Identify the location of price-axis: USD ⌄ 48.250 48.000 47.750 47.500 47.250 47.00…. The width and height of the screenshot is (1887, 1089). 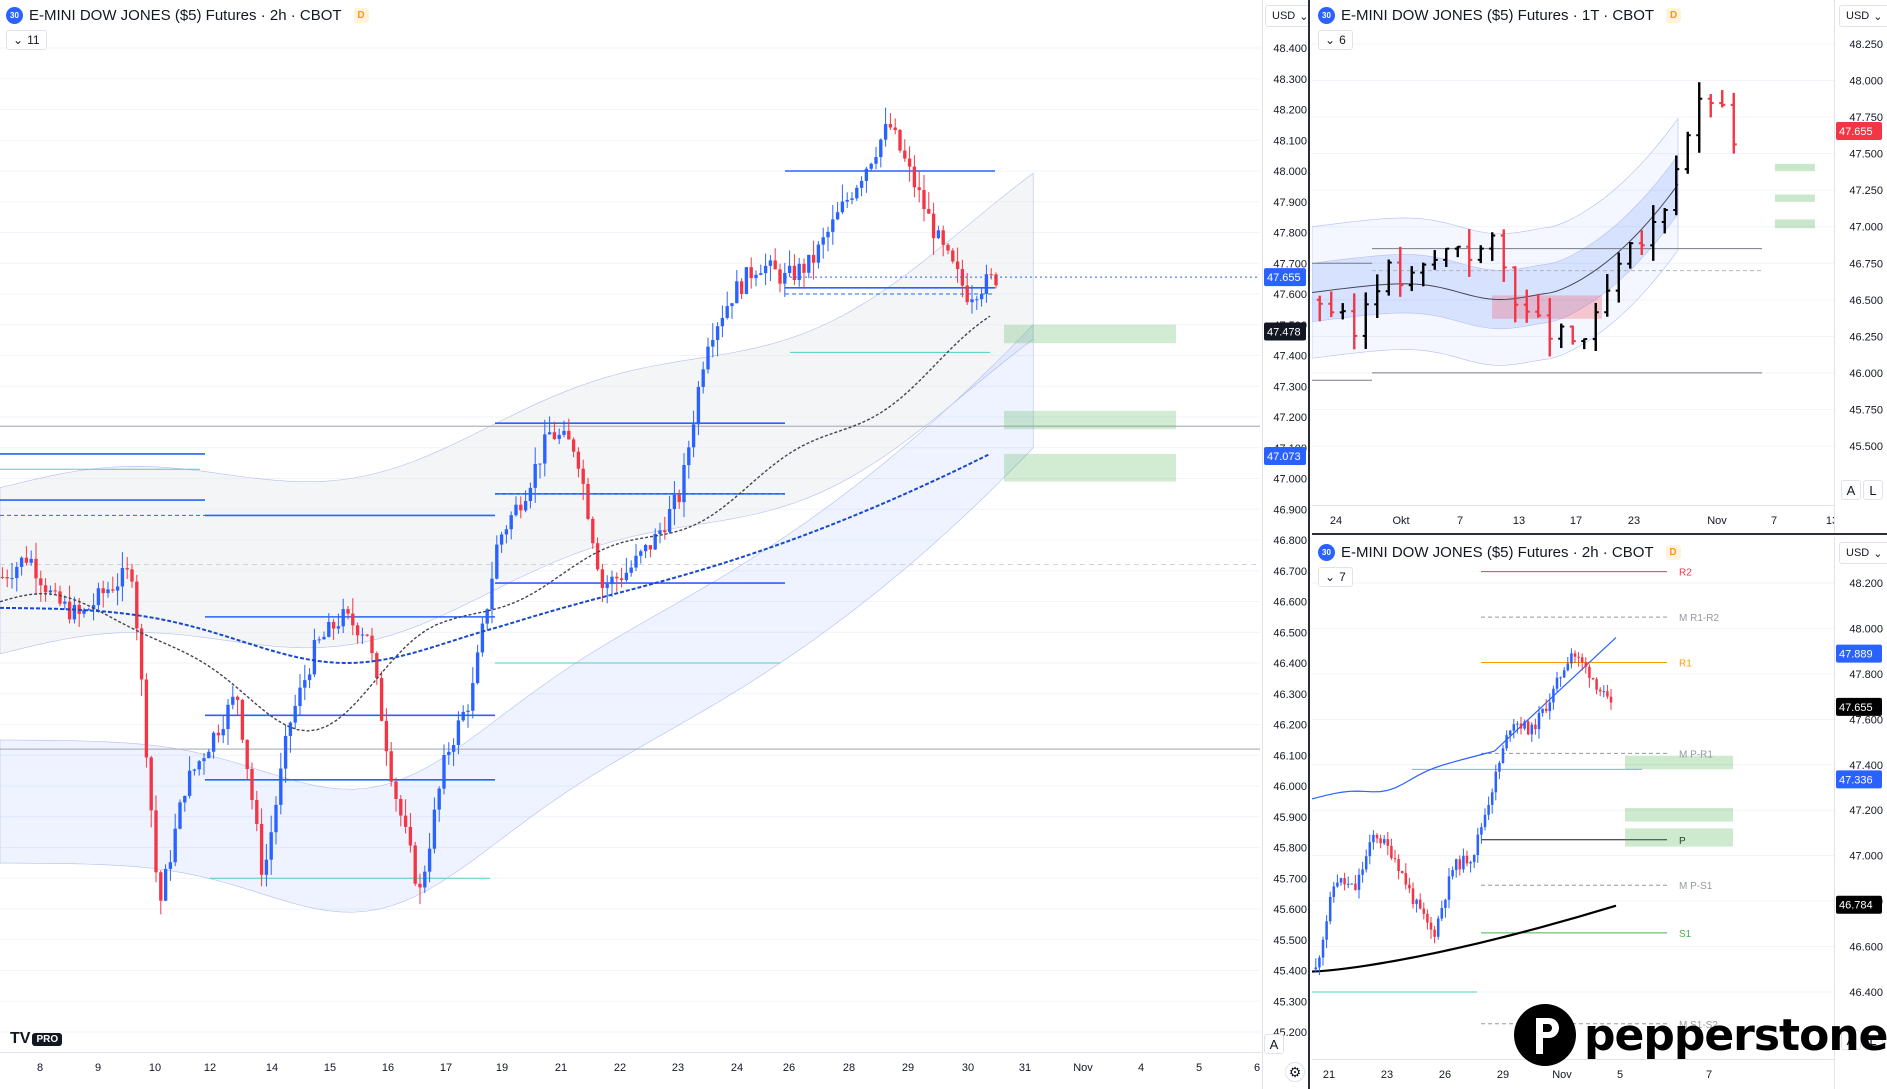
(1860, 266).